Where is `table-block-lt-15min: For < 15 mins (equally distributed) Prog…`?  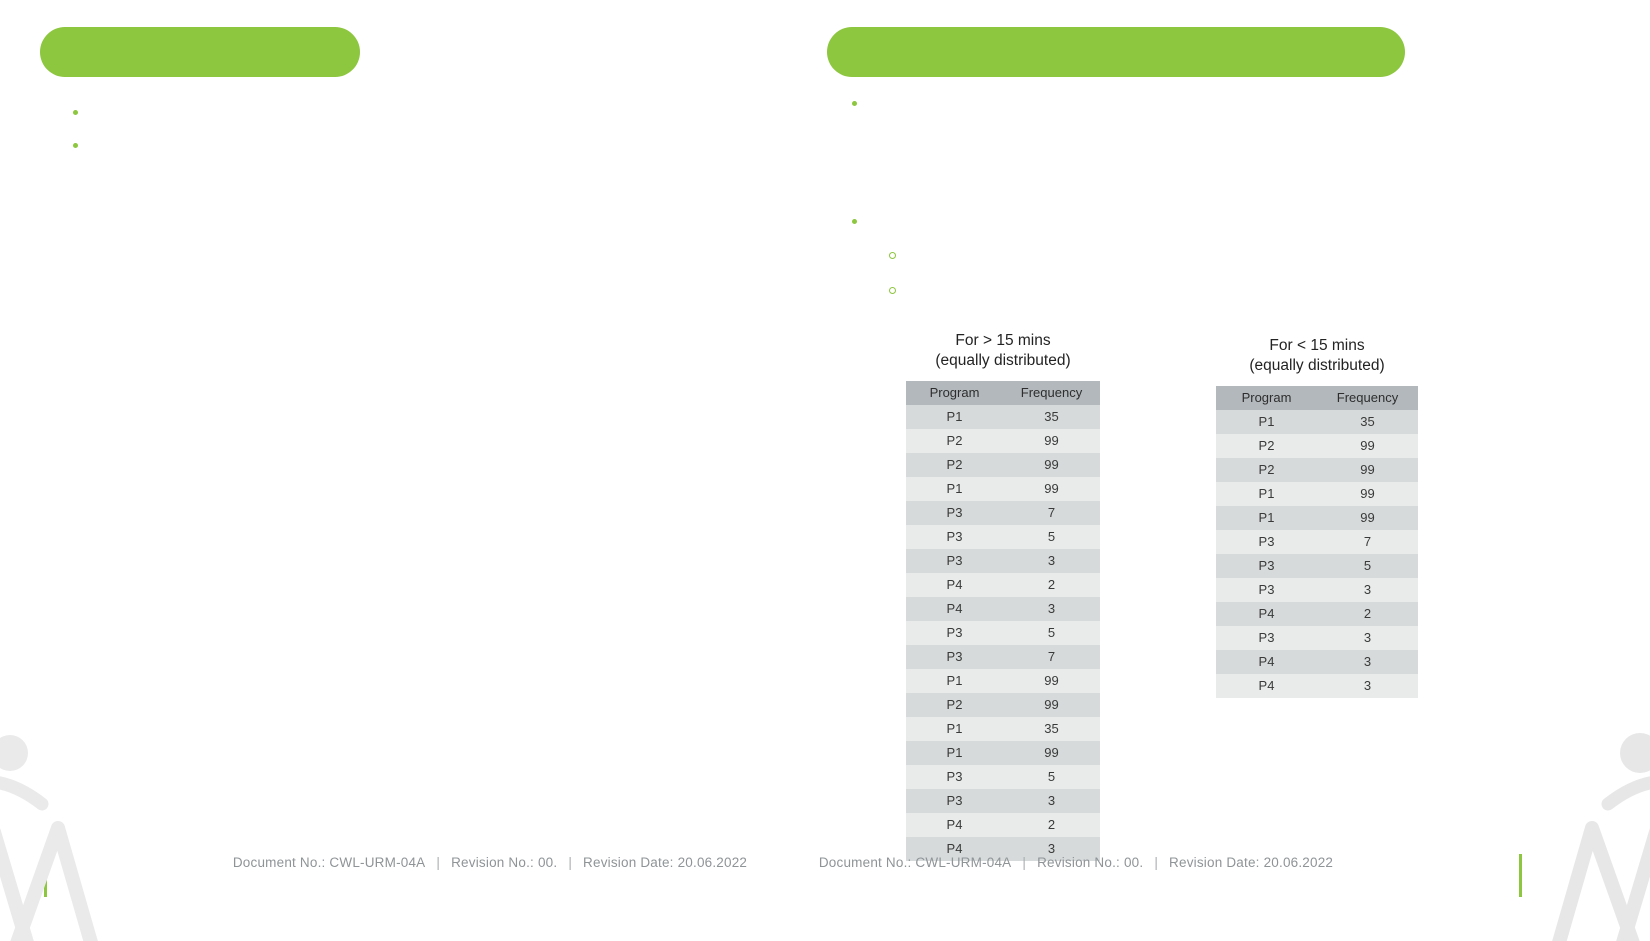 table-block-lt-15min: For < 15 mins (equally distributed) Prog… is located at coordinates (1317, 517).